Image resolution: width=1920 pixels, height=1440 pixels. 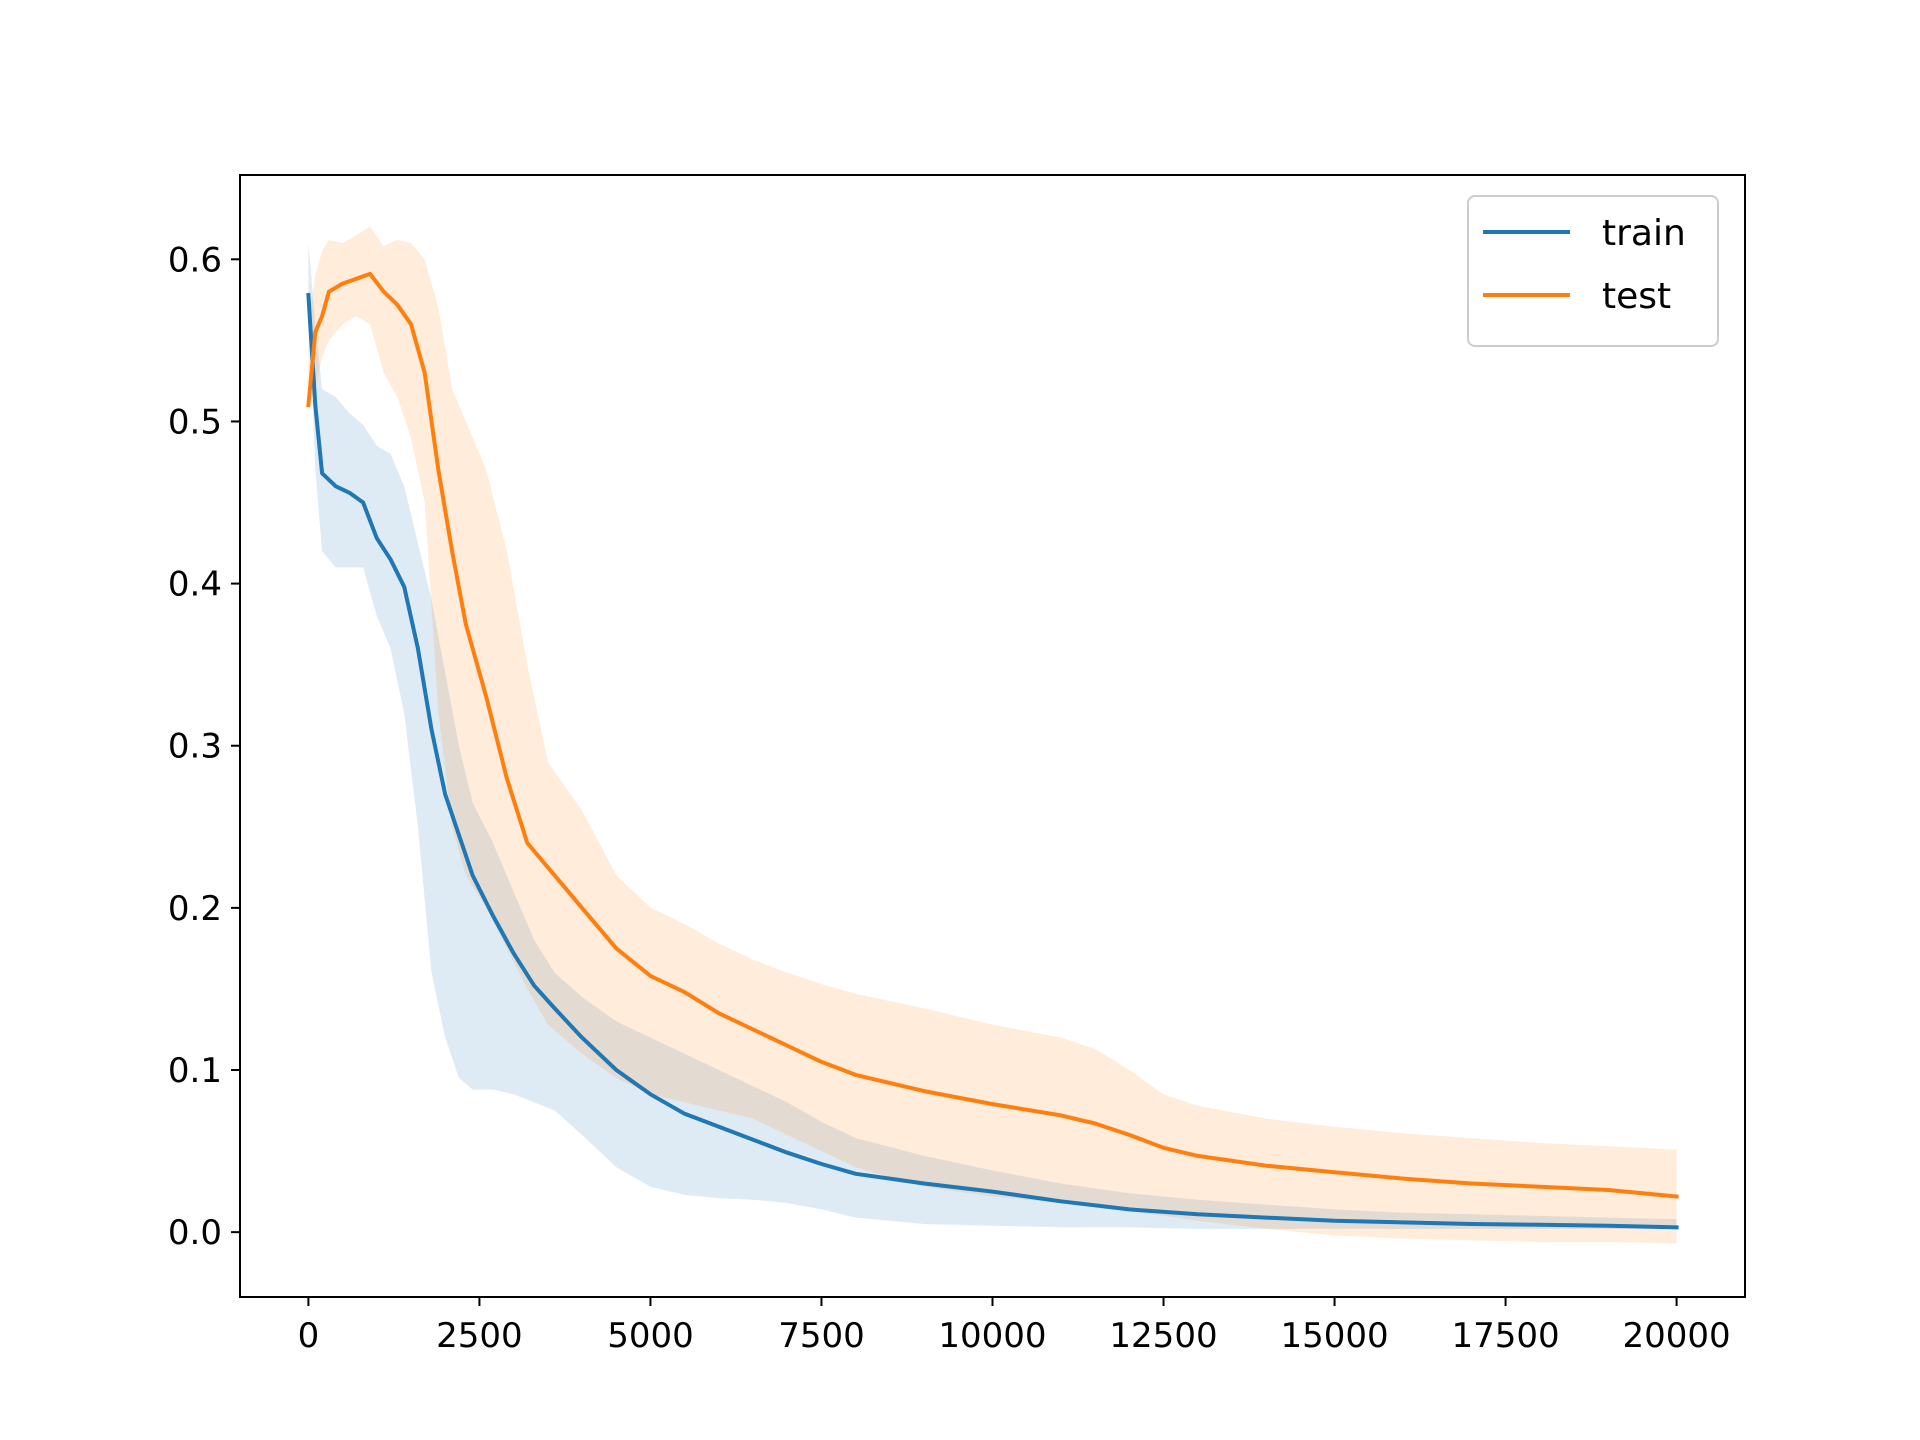 What do you see at coordinates (195, 1071) in the screenshot?
I see `y-tick-label: 0.1` at bounding box center [195, 1071].